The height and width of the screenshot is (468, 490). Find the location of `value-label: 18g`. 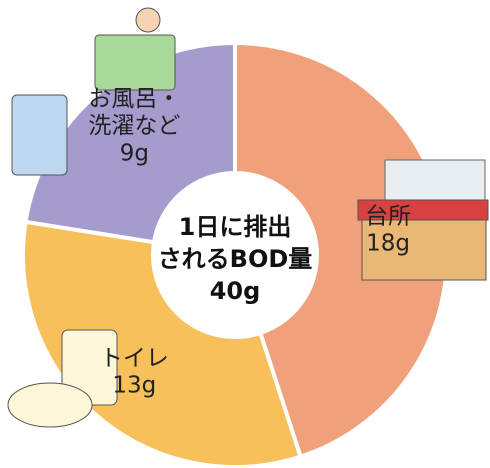

value-label: 18g is located at coordinates (388, 243).